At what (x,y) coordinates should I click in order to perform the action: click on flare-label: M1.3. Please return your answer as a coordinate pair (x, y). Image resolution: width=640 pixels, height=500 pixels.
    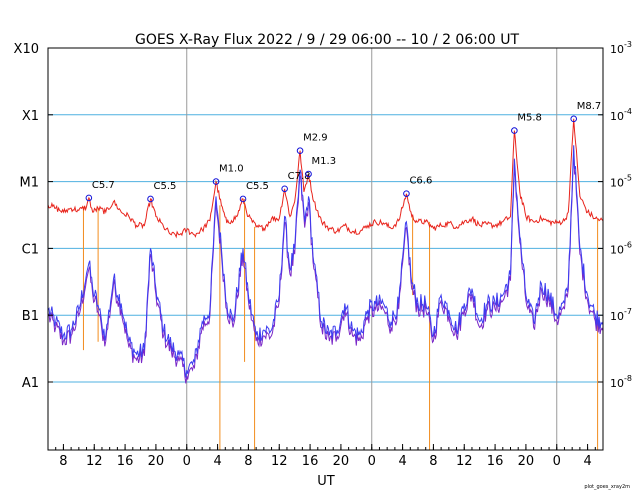
    Looking at the image, I should click on (324, 161).